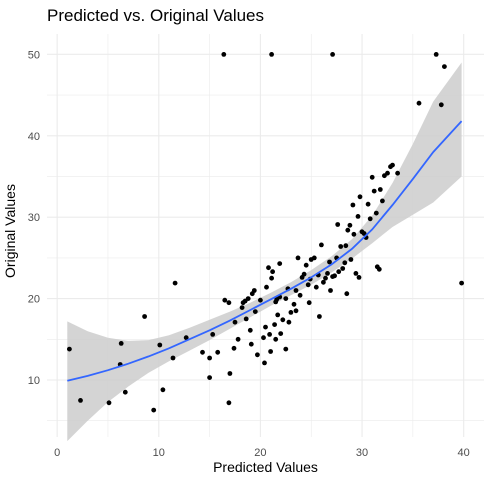 The width and height of the screenshot is (488, 484). I want to click on x-tick-label: 10, so click(159, 453).